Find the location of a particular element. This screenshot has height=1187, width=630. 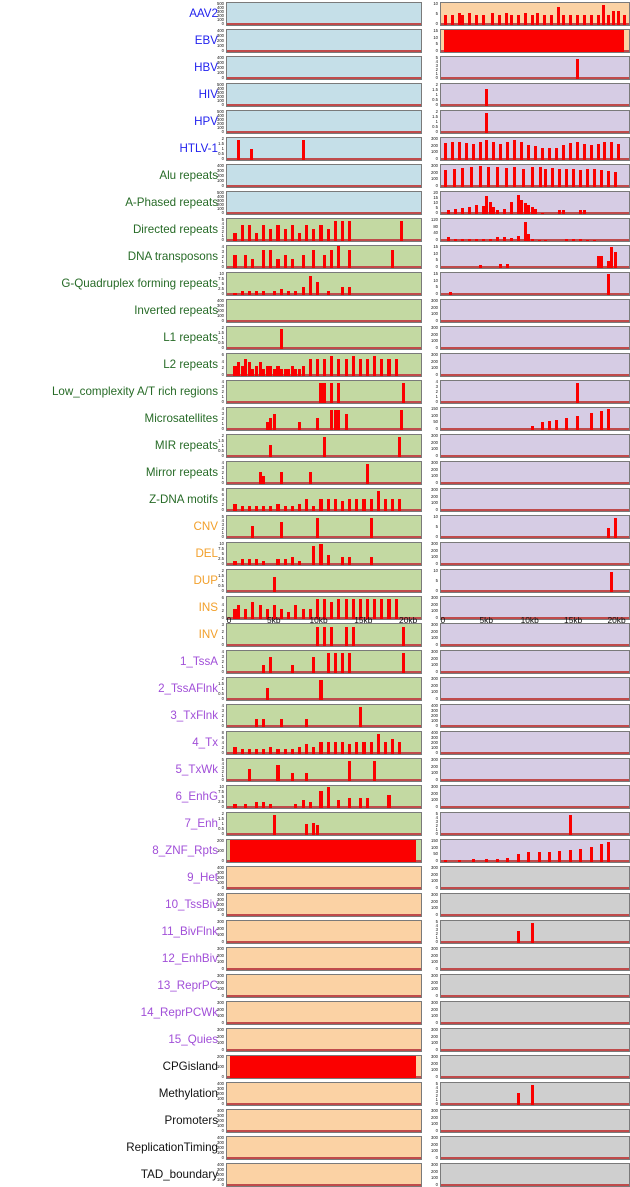

right-x-axis: 0 5kb 10kb 15kb 20kb is located at coordinates (535, 621).